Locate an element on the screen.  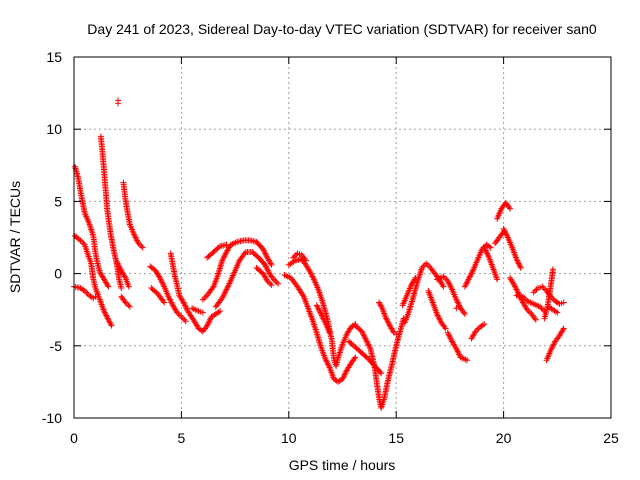
series-track-ae is located at coordinates (478, 331).